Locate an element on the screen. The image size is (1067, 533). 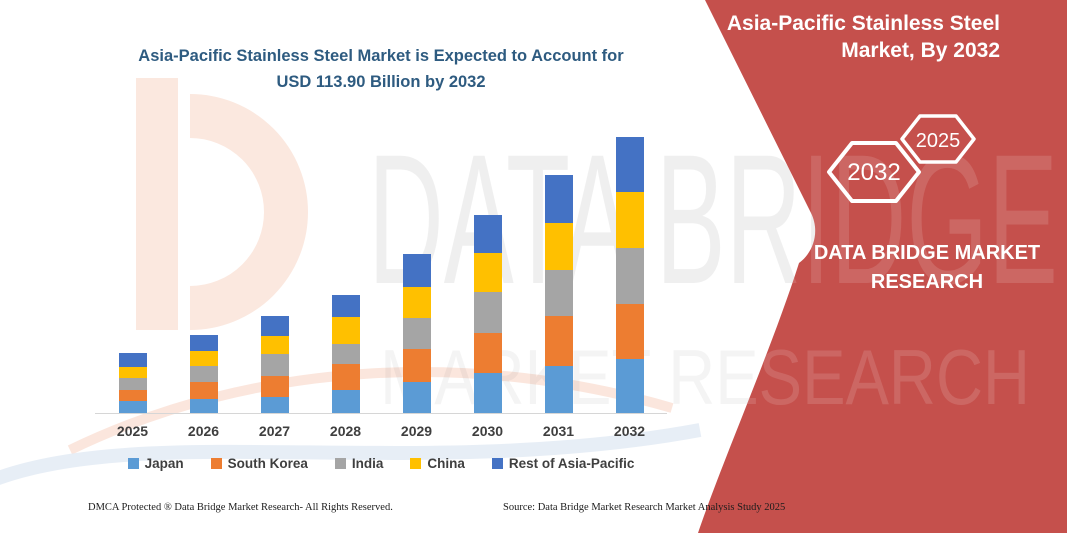
legend-item: South Korea is located at coordinates (259, 463).